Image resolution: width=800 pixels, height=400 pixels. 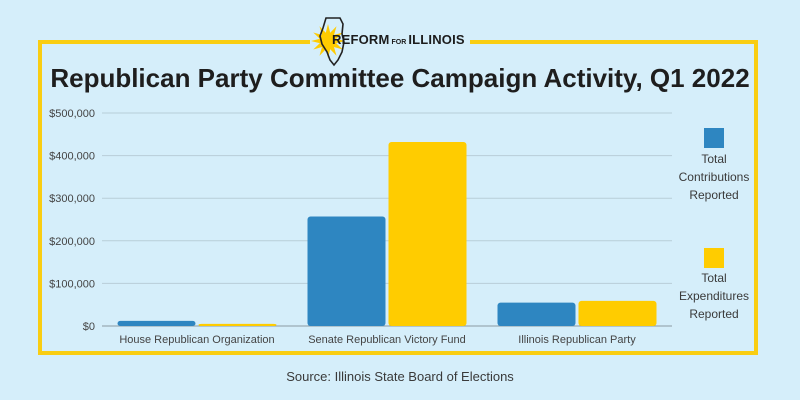 I want to click on y-tick-label: $500,000, so click(x=72, y=114).